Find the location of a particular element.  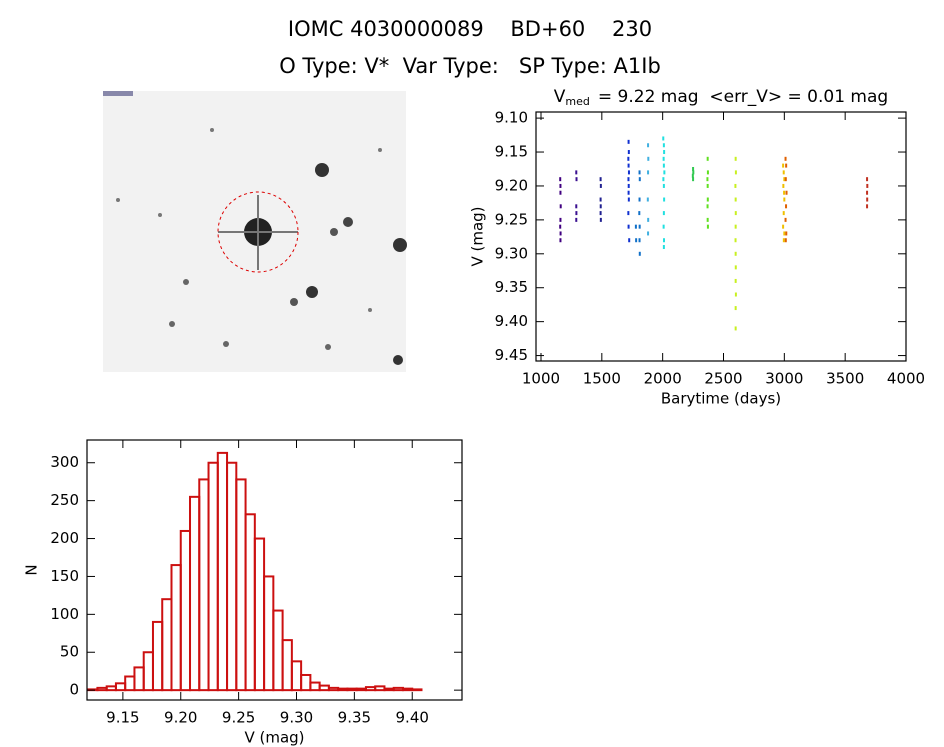

y-axis-label: N is located at coordinates (32, 569).